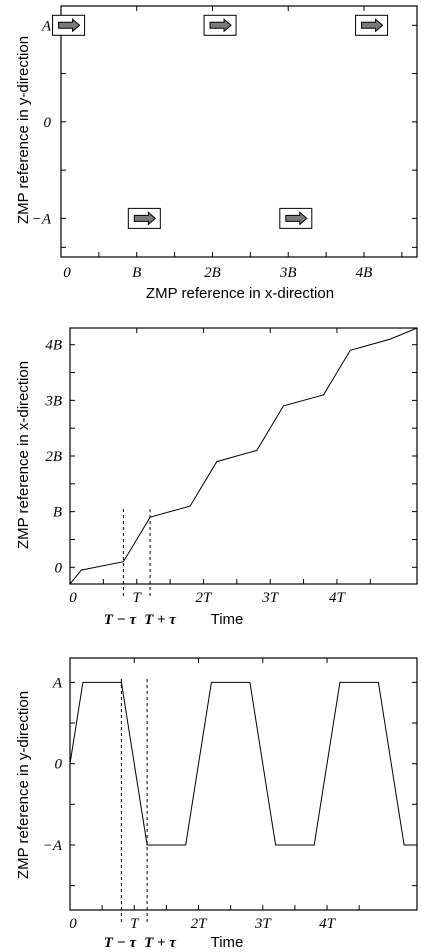  I want to click on chart-2-annotation-t-minus-tau: T − τ, so click(121, 620).